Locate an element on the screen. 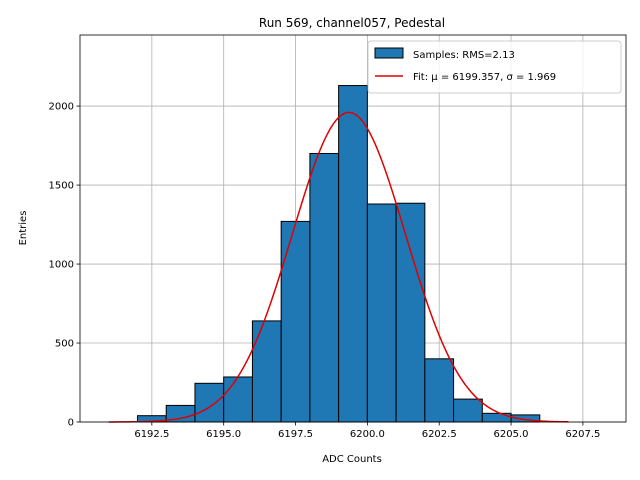 Image resolution: width=640 pixels, height=480 pixels. legend-box is located at coordinates (494, 67).